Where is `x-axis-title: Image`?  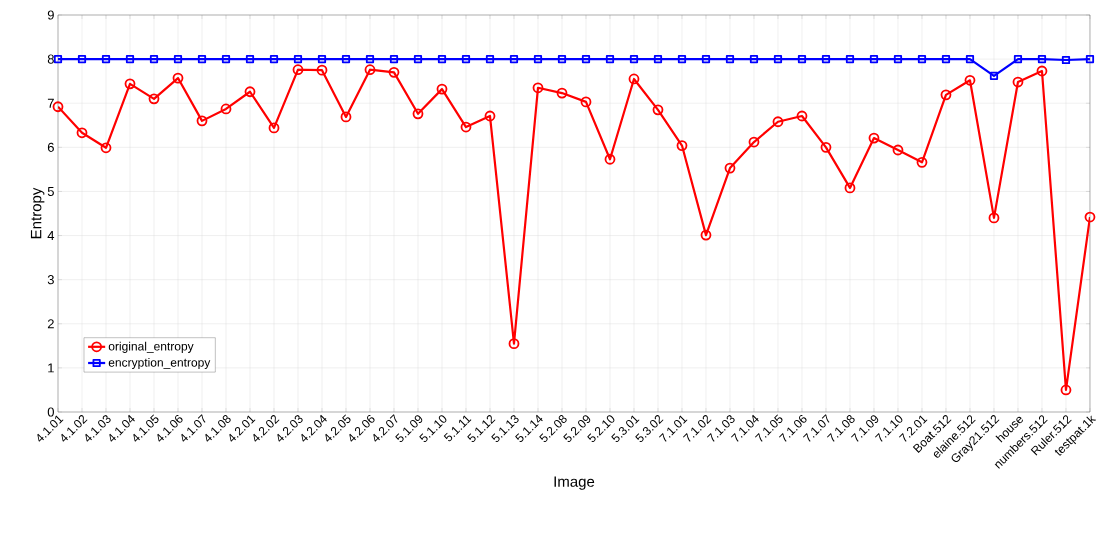 x-axis-title: Image is located at coordinates (574, 483).